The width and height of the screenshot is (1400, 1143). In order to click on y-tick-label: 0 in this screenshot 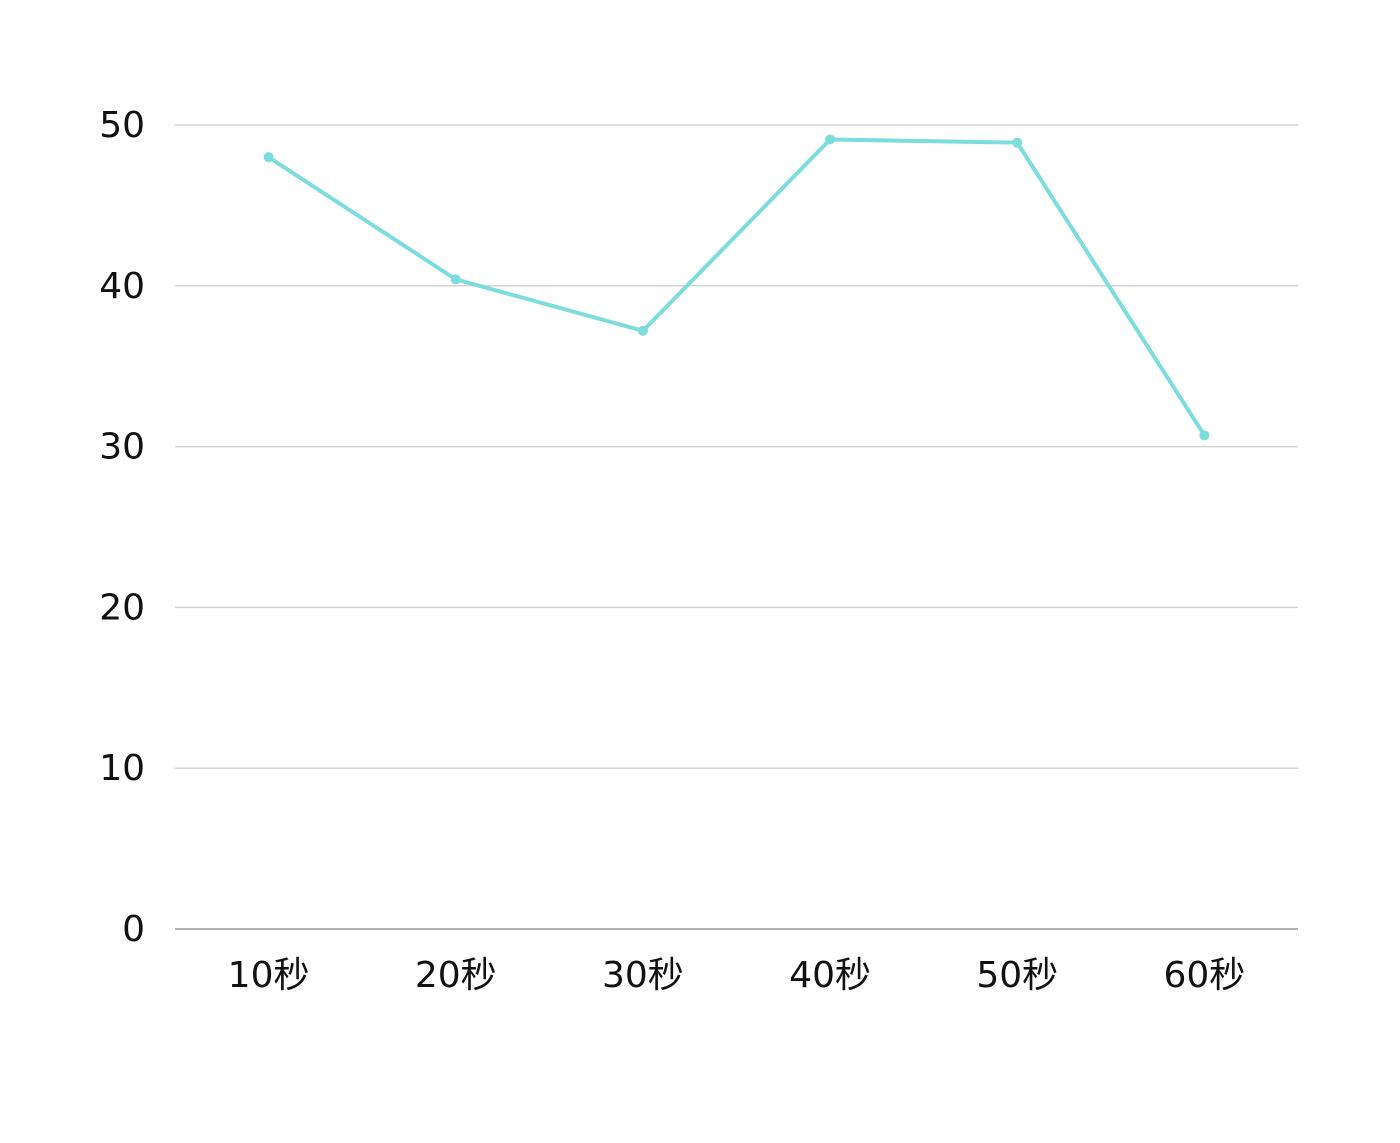, I will do `click(133, 929)`.